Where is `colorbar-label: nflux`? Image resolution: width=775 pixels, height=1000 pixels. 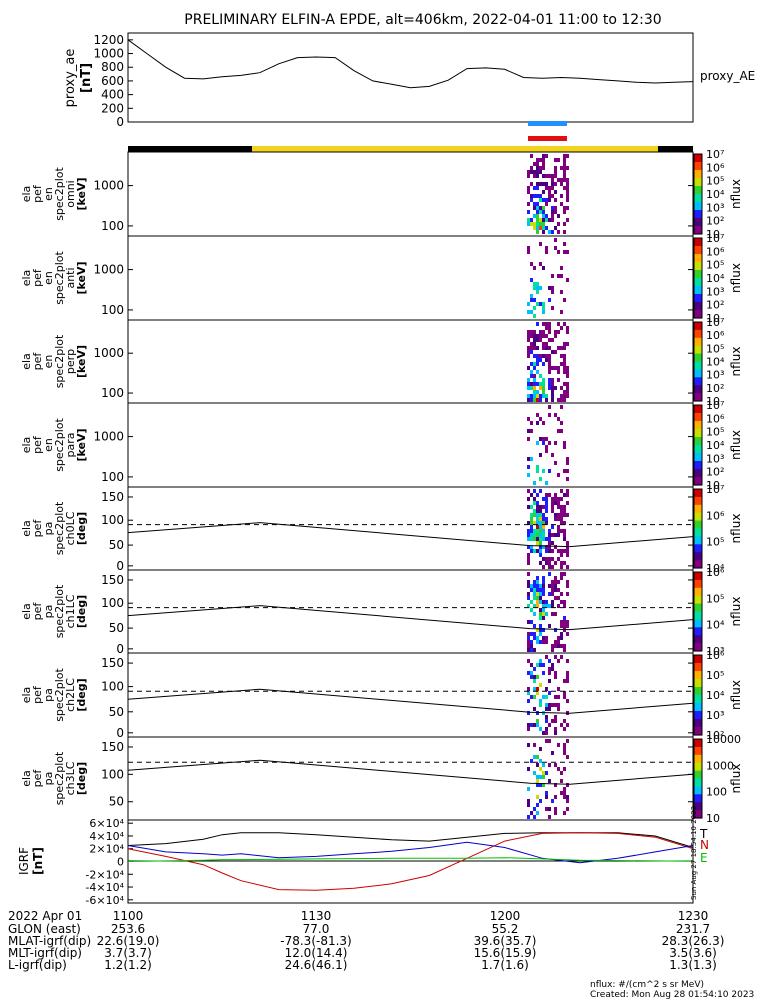 colorbar-label: nflux is located at coordinates (736, 445).